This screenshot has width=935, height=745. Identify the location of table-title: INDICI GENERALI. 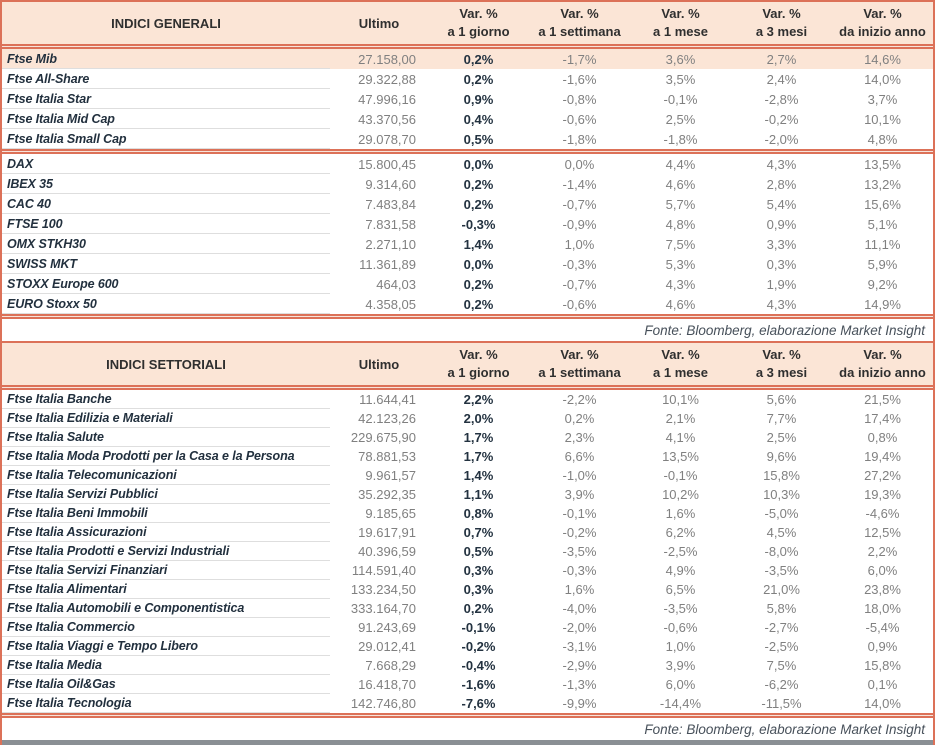
(166, 23).